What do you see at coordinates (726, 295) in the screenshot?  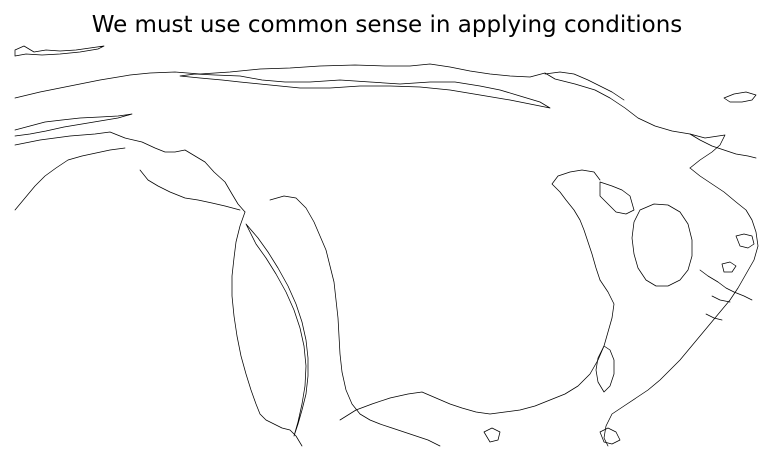 I see `caribbean-islands` at bounding box center [726, 295].